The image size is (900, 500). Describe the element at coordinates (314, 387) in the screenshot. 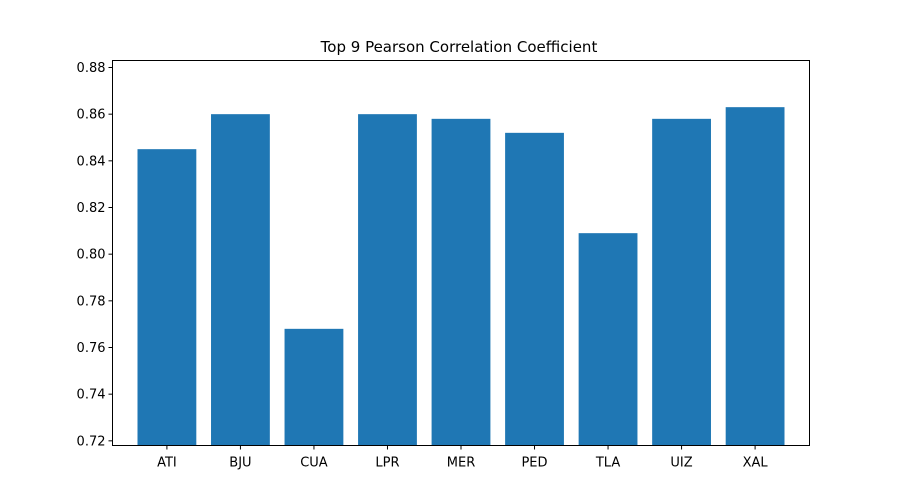

I see `bar-cua` at that location.